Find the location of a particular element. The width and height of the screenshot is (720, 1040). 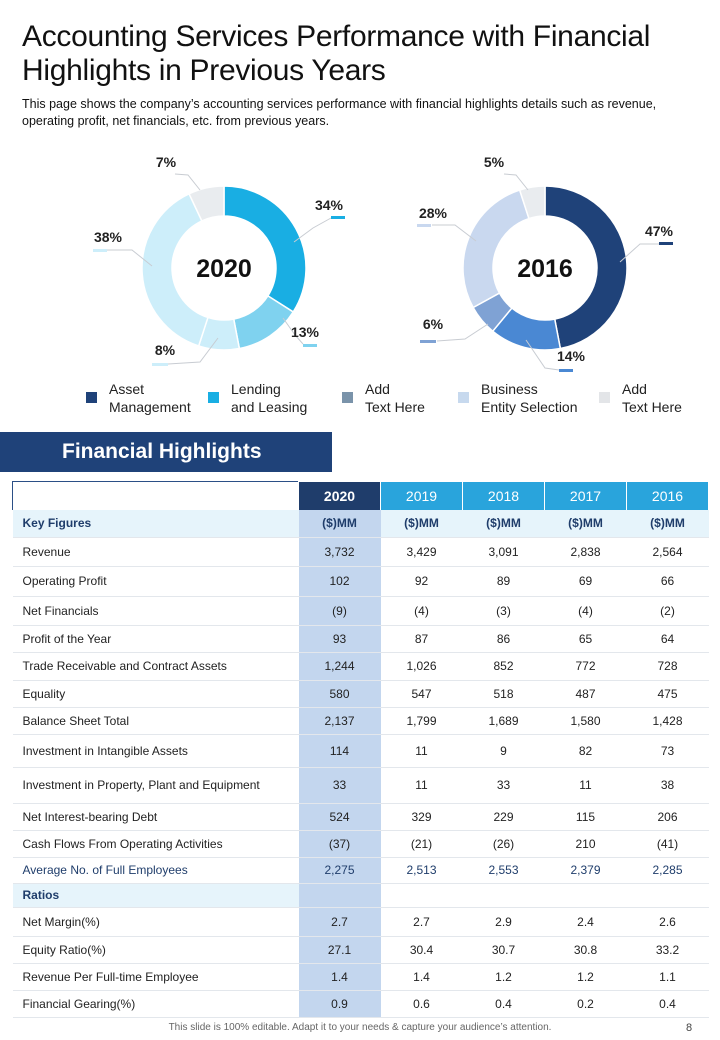

slice-percent-label: 34% is located at coordinates (329, 205).